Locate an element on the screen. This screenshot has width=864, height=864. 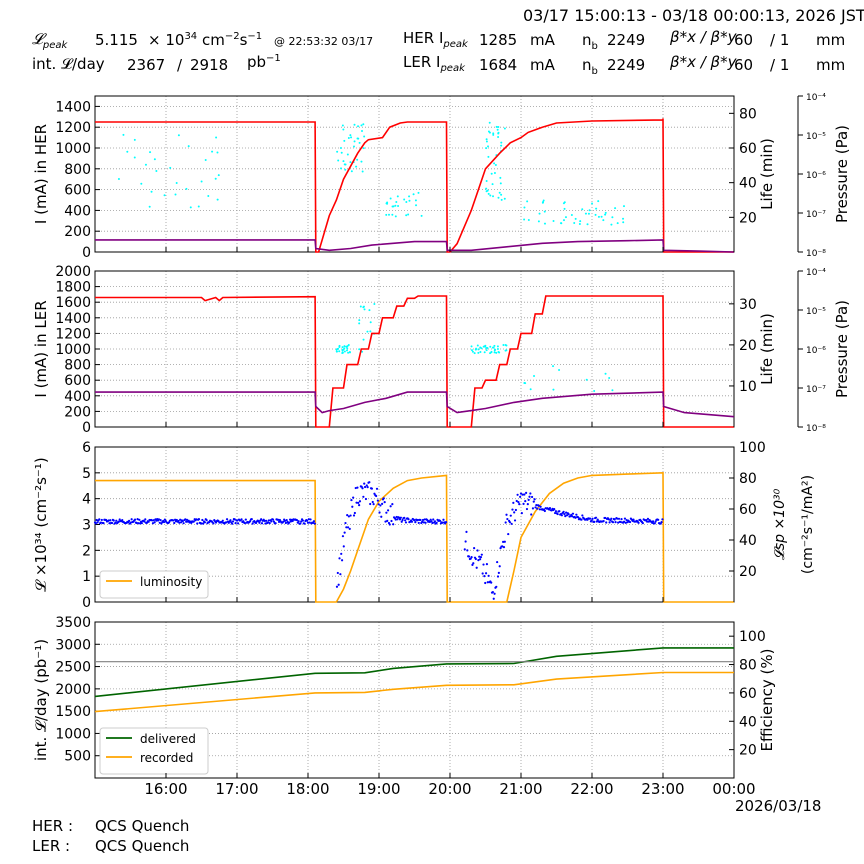
ler-ytick-label: 800 is located at coordinates (77, 366).